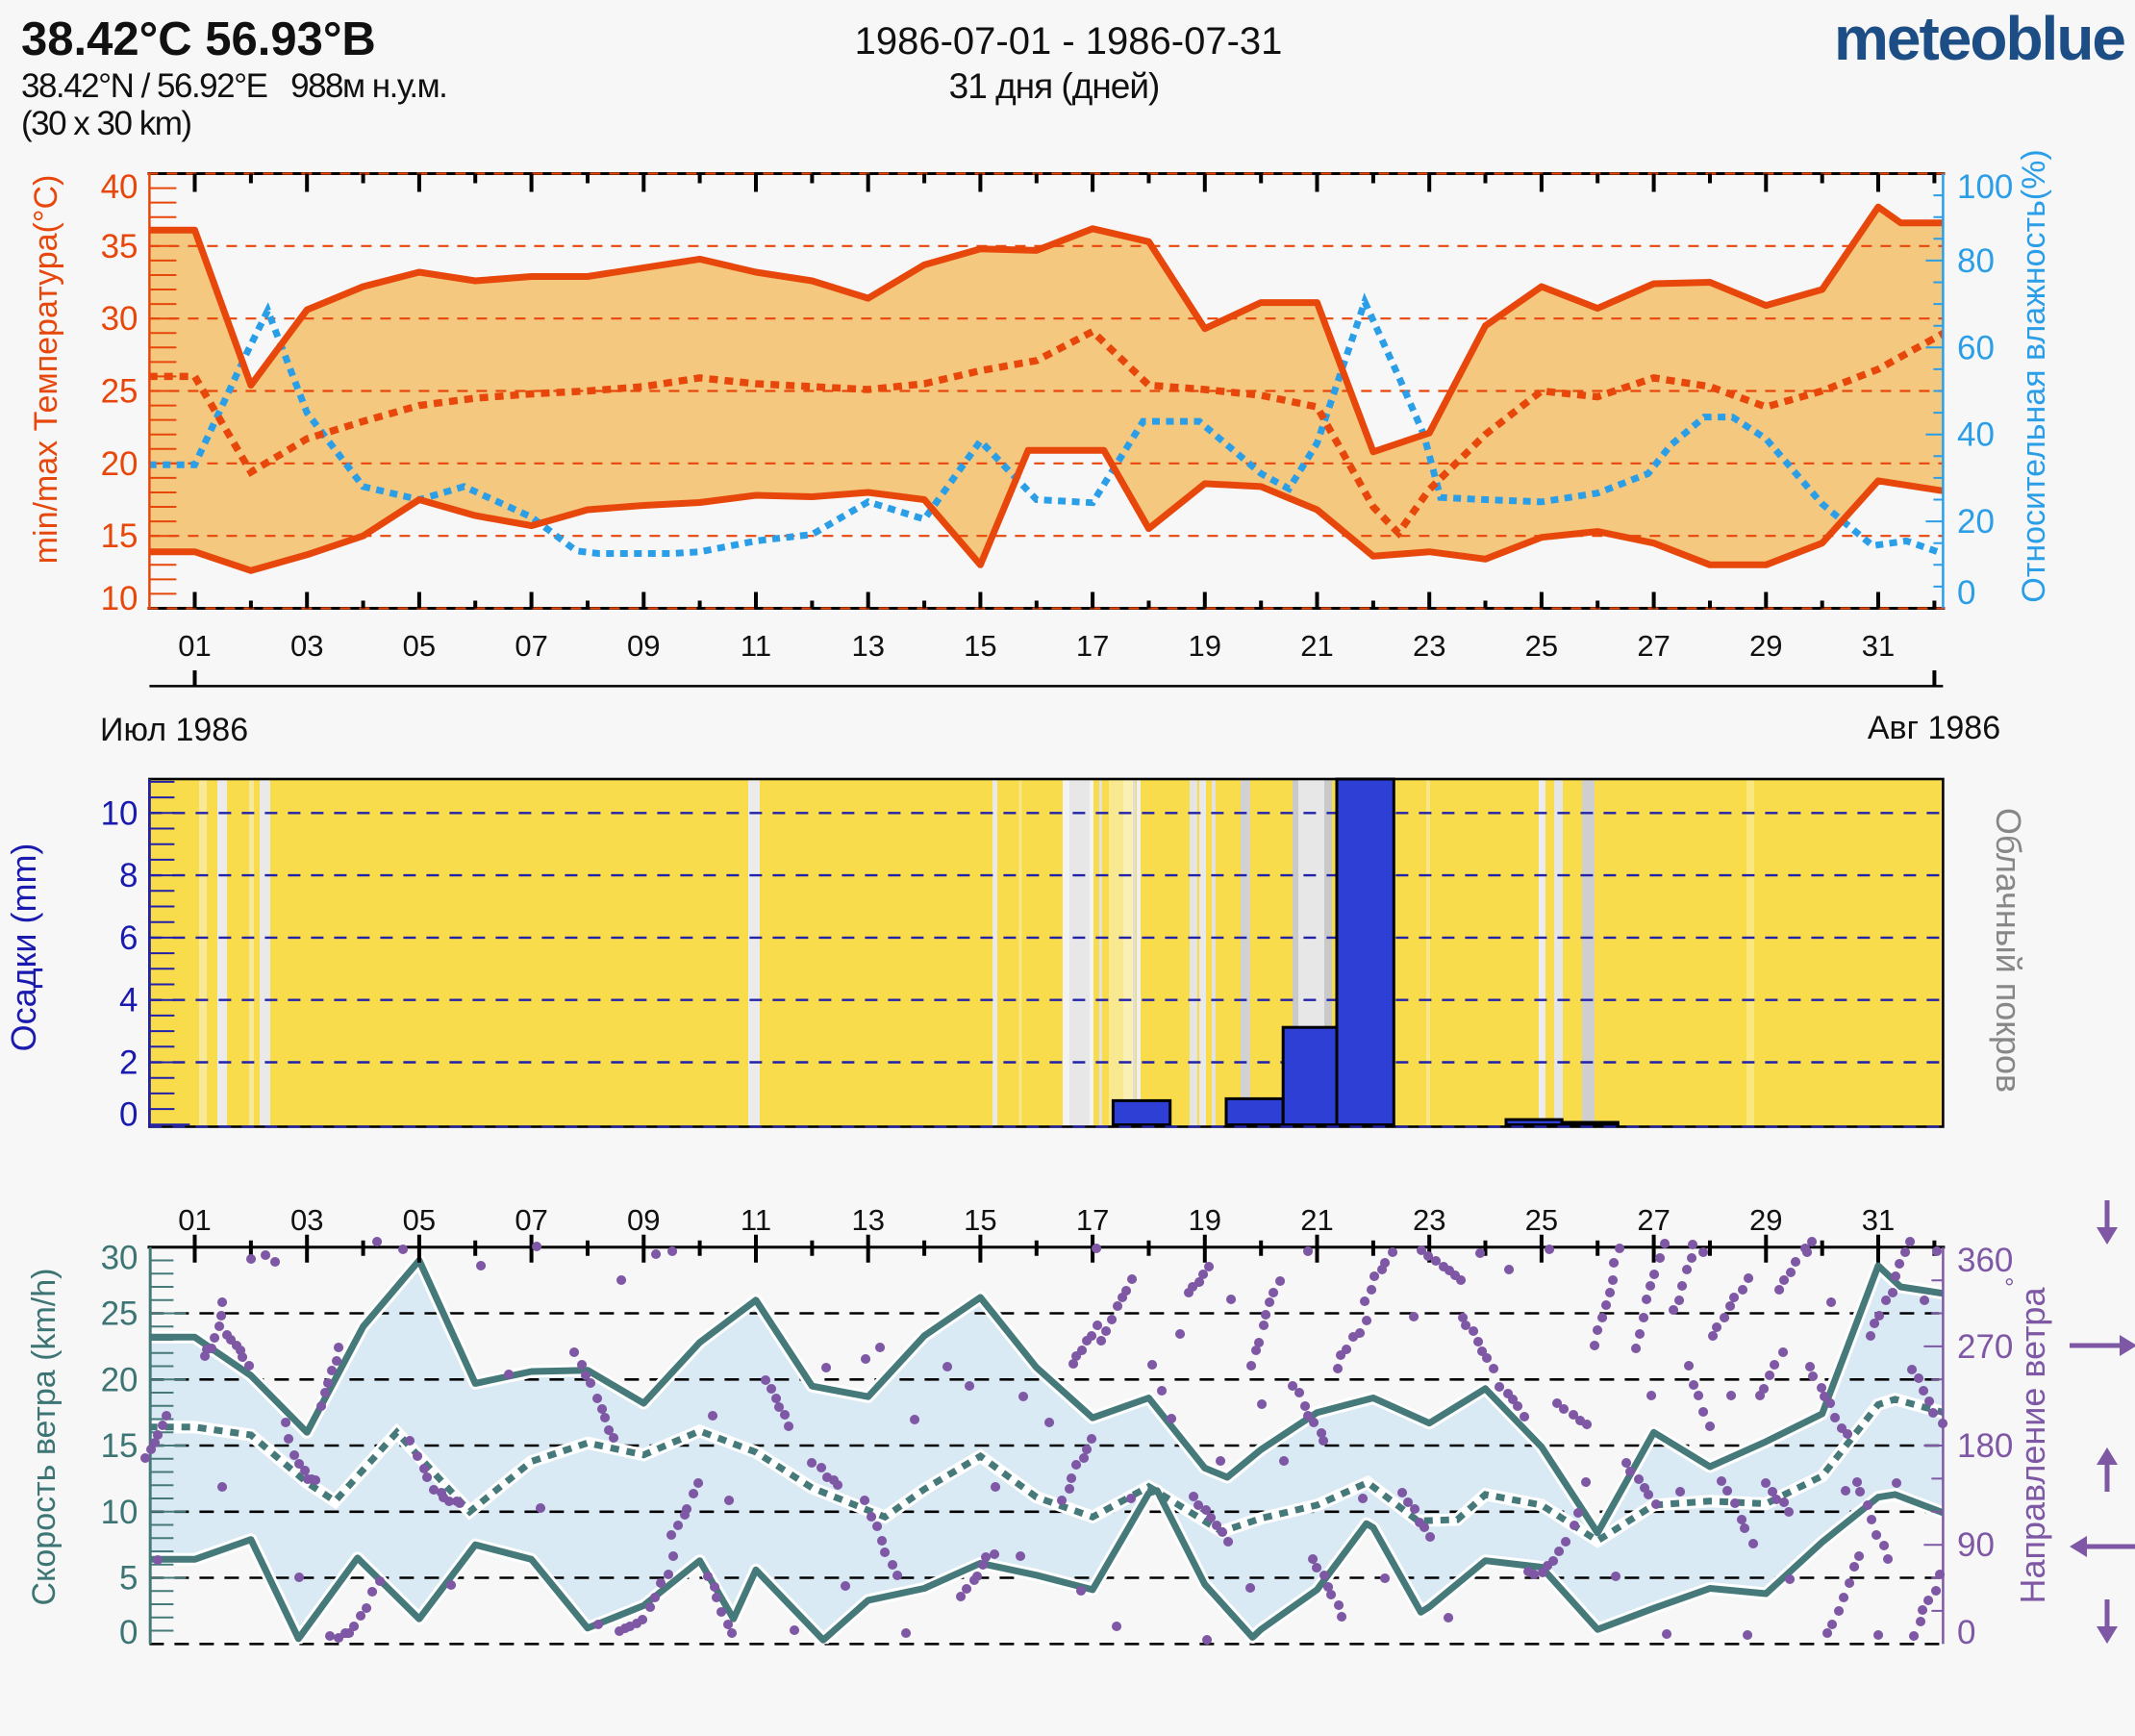  Describe the element at coordinates (1069, 41) in the screenshot. I see `svg-text: 1986-07-01 - 1986-07-31` at that location.